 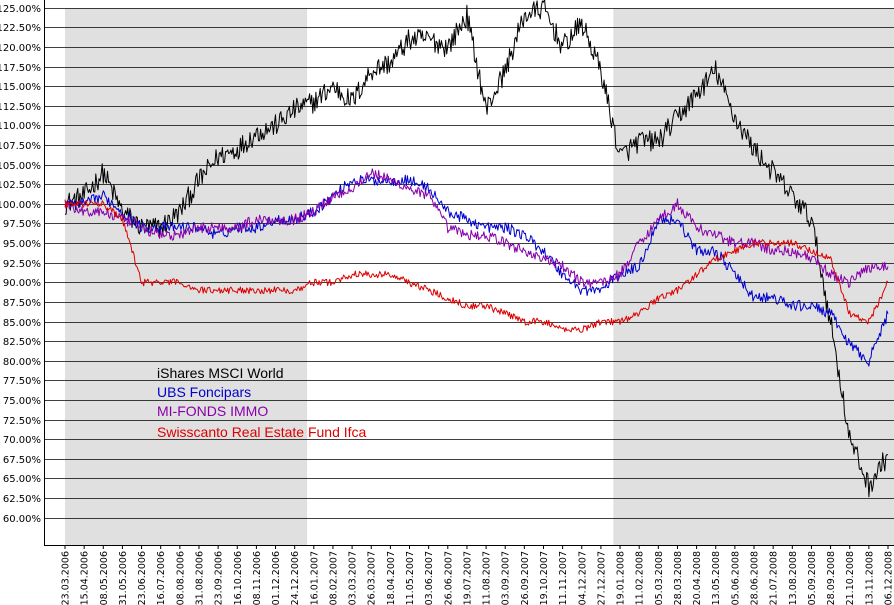 I want to click on x-tick-label: 05.09.2008, so click(x=812, y=578).